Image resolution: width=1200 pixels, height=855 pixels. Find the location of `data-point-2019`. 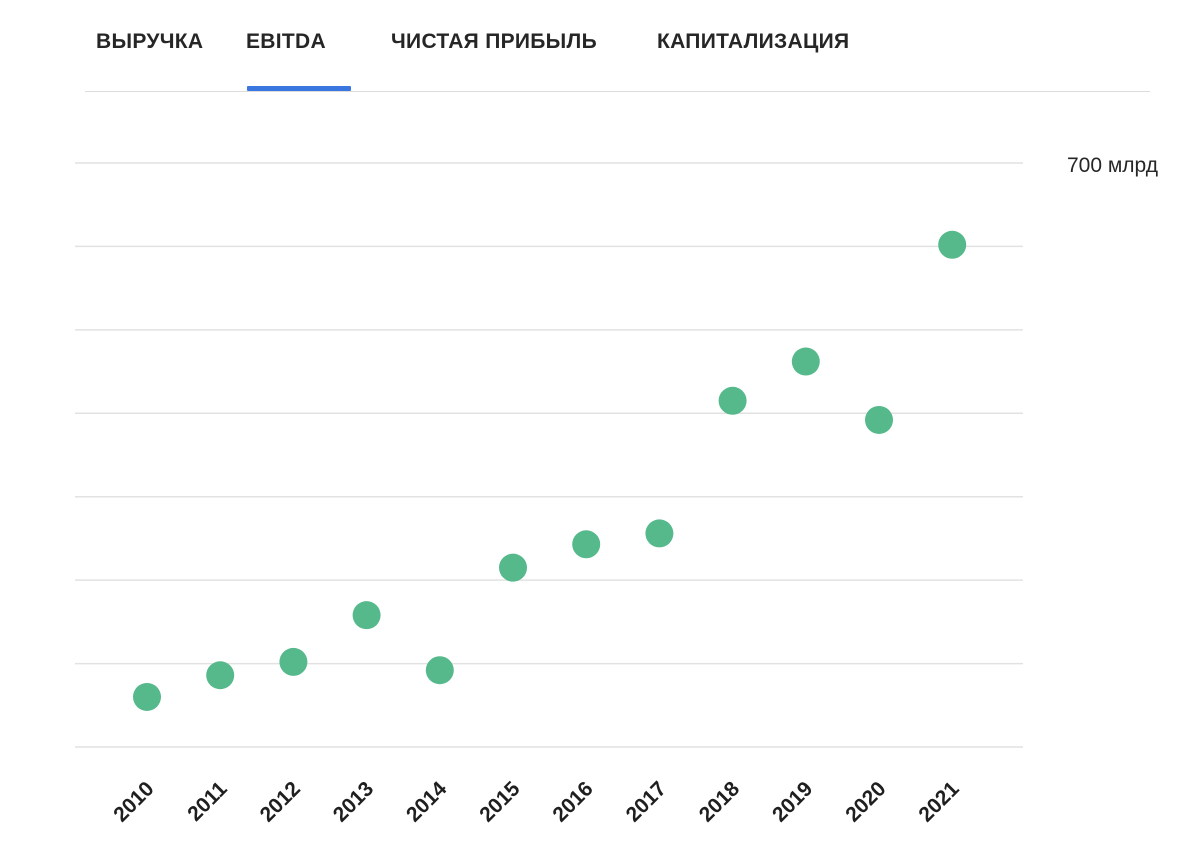

data-point-2019 is located at coordinates (805, 361).